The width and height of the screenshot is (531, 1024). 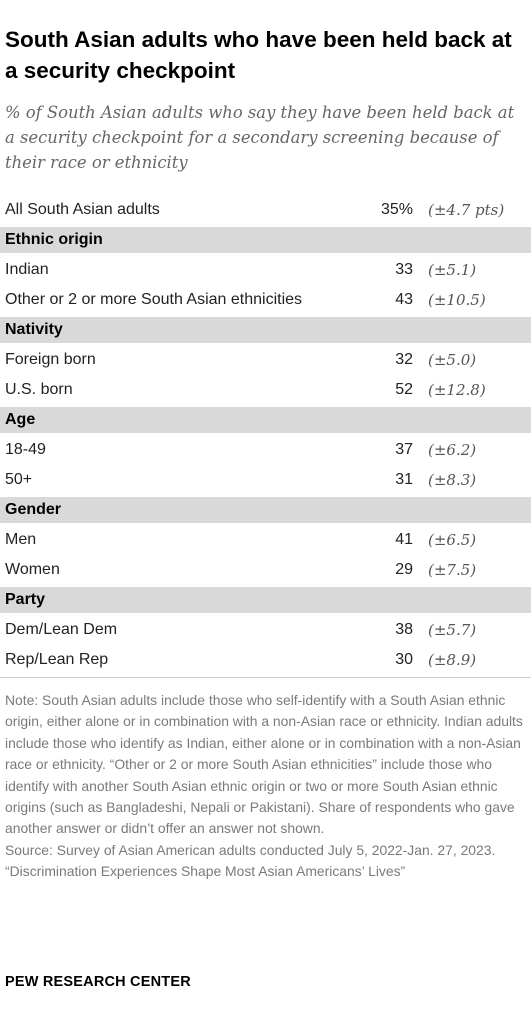 I want to click on table-bottom-divider, so click(x=265, y=677).